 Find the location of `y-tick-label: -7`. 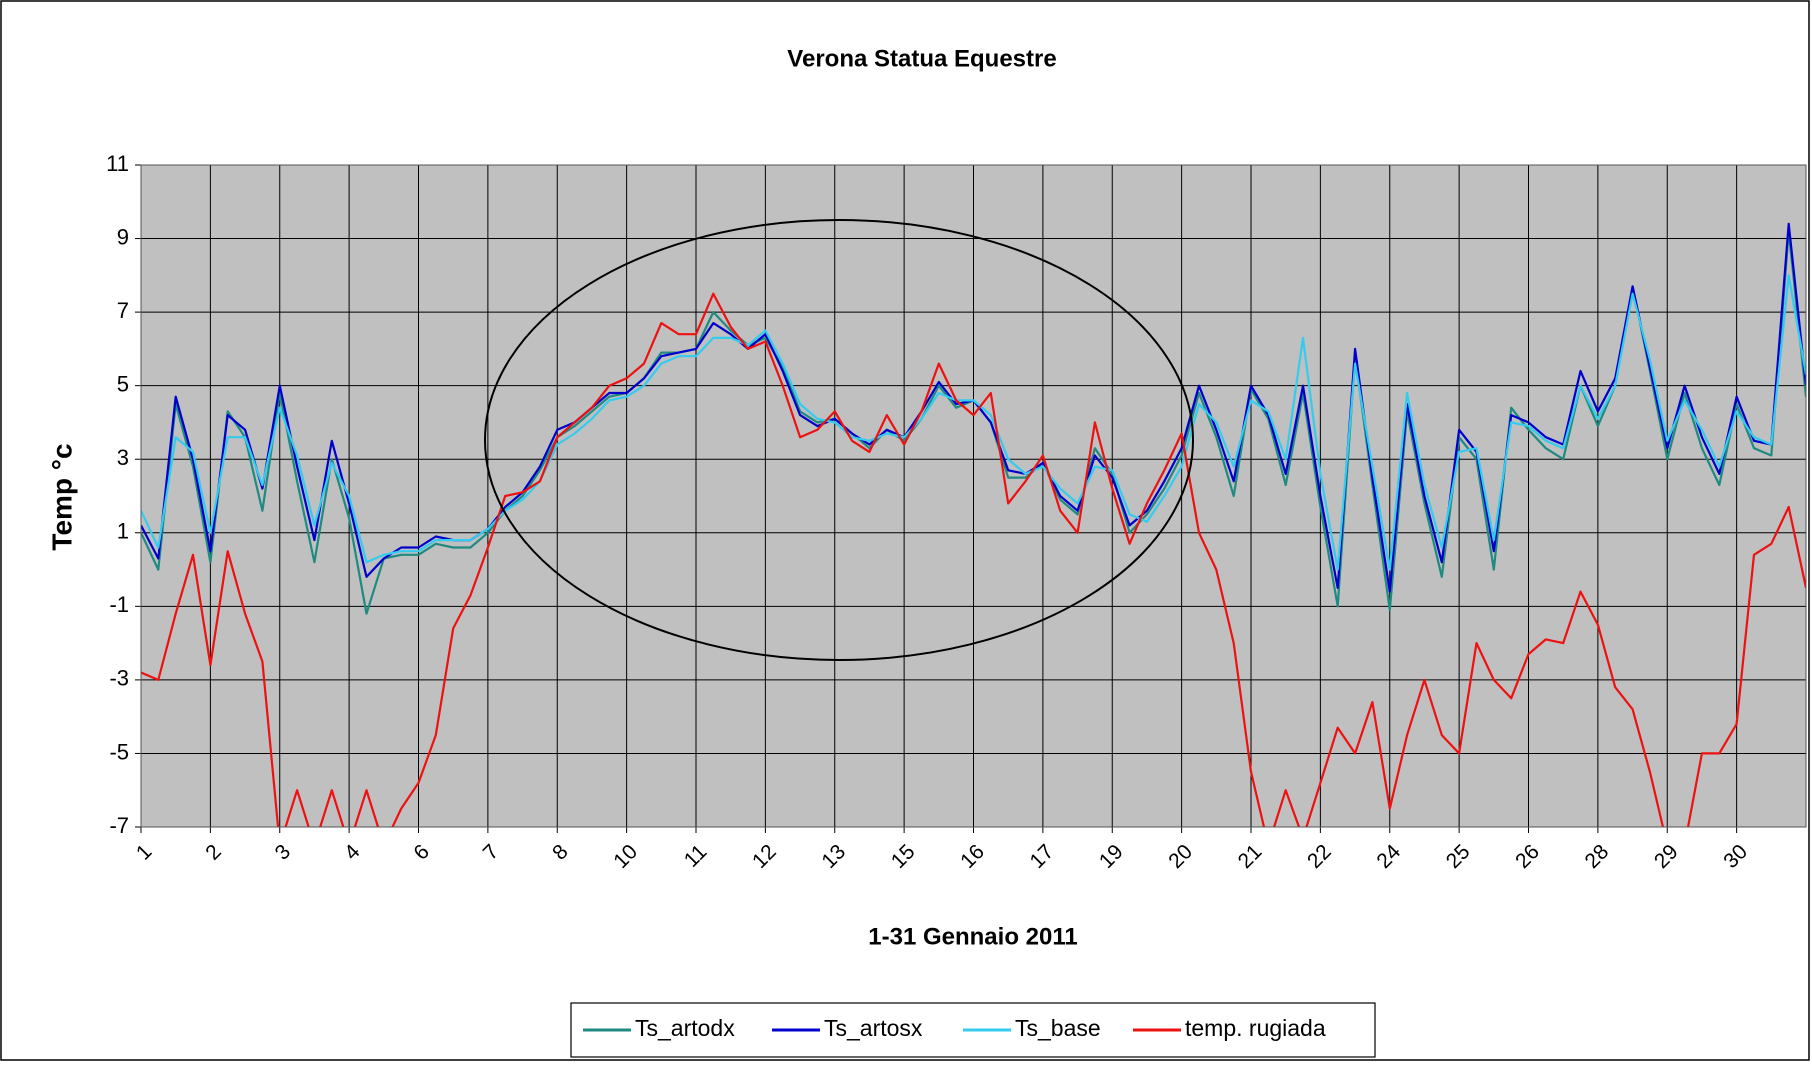

y-tick-label: -7 is located at coordinates (119, 825).